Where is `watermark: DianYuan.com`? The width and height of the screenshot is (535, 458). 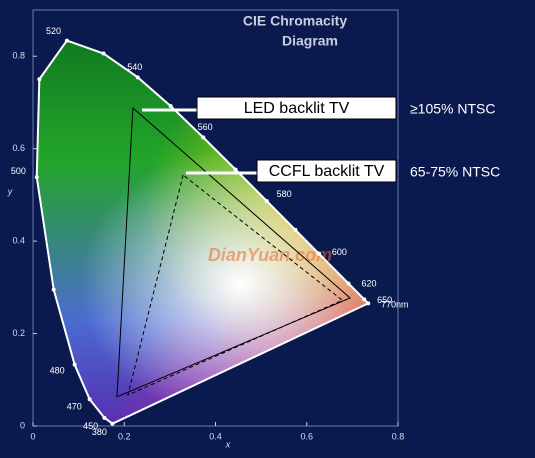
watermark: DianYuan.com is located at coordinates (270, 255).